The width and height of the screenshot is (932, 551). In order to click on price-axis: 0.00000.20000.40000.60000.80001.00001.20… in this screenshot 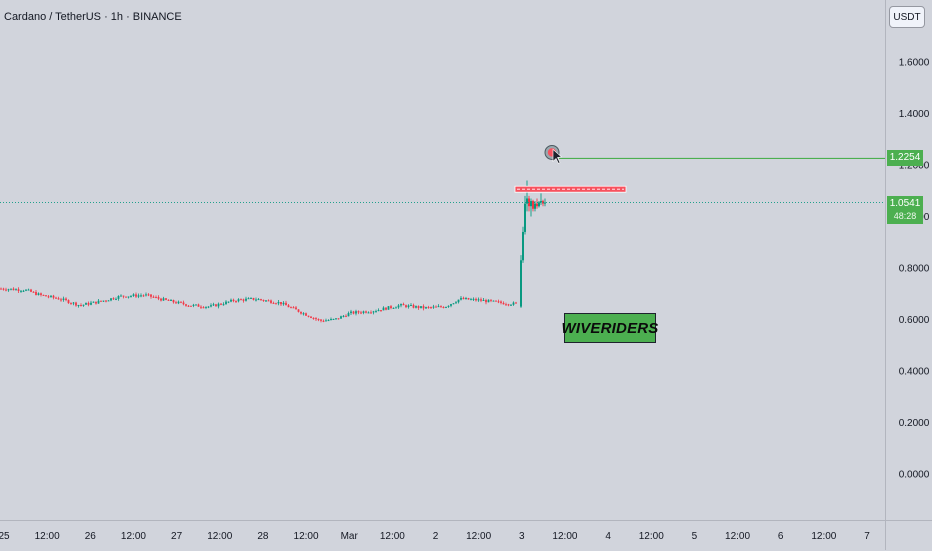, I will do `click(908, 260)`.